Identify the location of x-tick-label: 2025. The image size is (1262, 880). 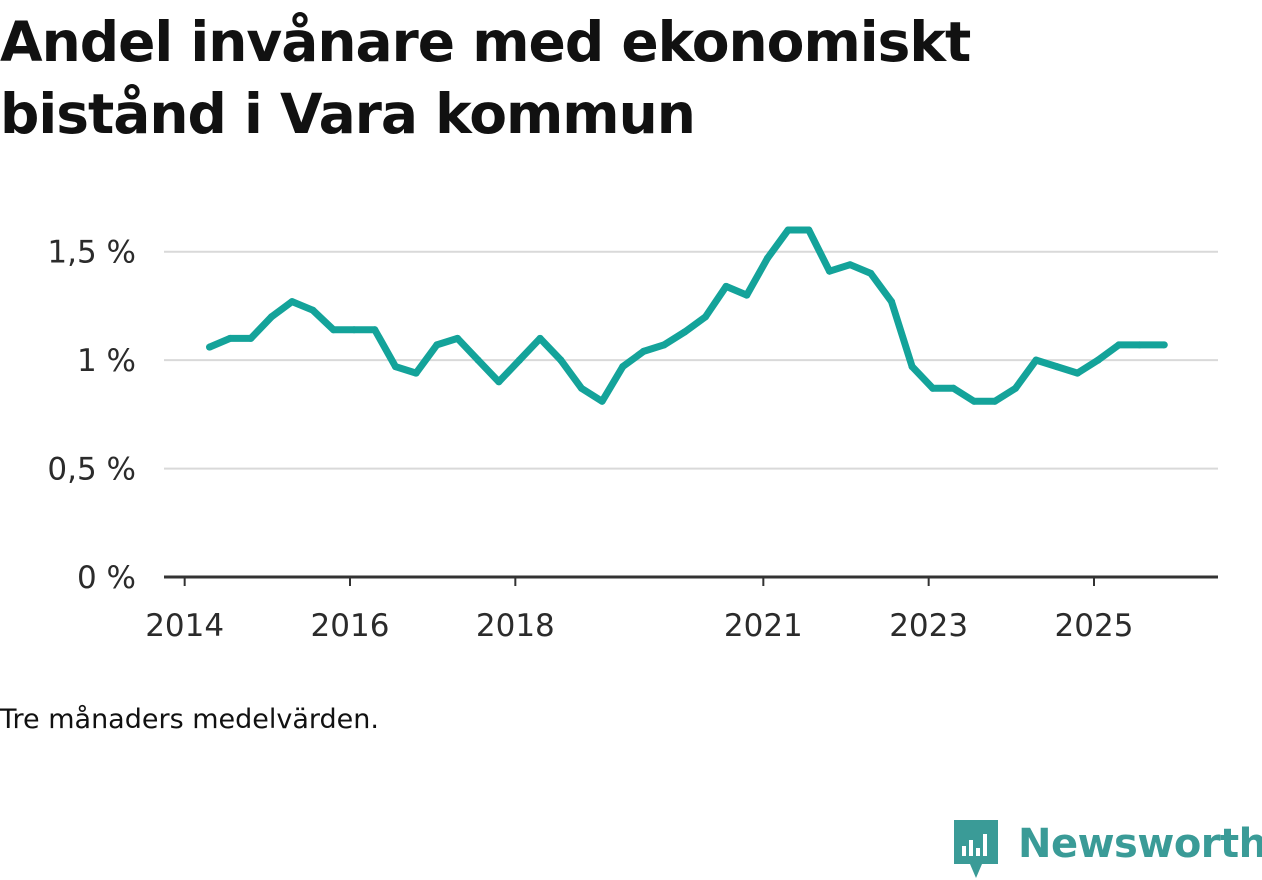
(1094, 626).